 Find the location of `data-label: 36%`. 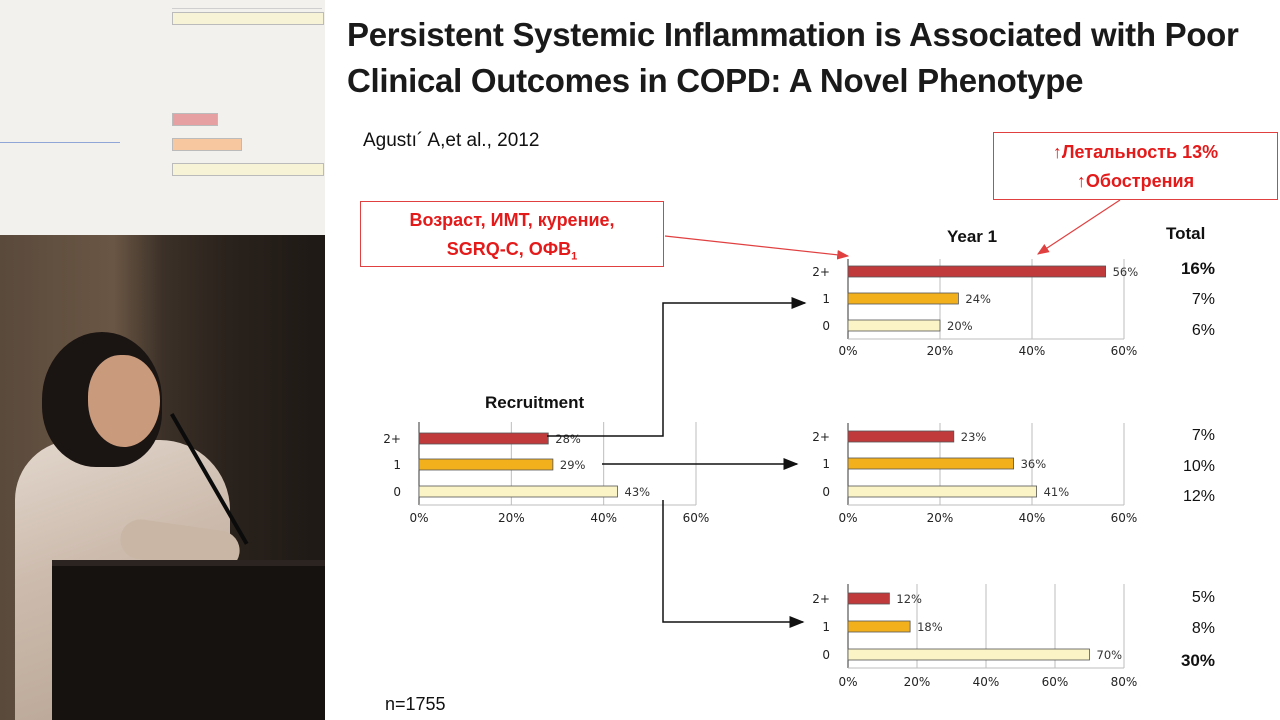

data-label: 36% is located at coordinates (1034, 464).